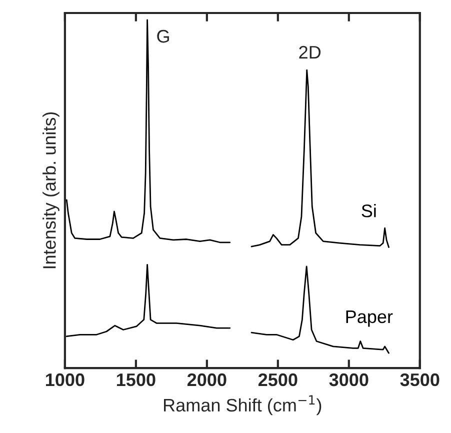  What do you see at coordinates (278, 379) in the screenshot?
I see `x-tick-label: 2500` at bounding box center [278, 379].